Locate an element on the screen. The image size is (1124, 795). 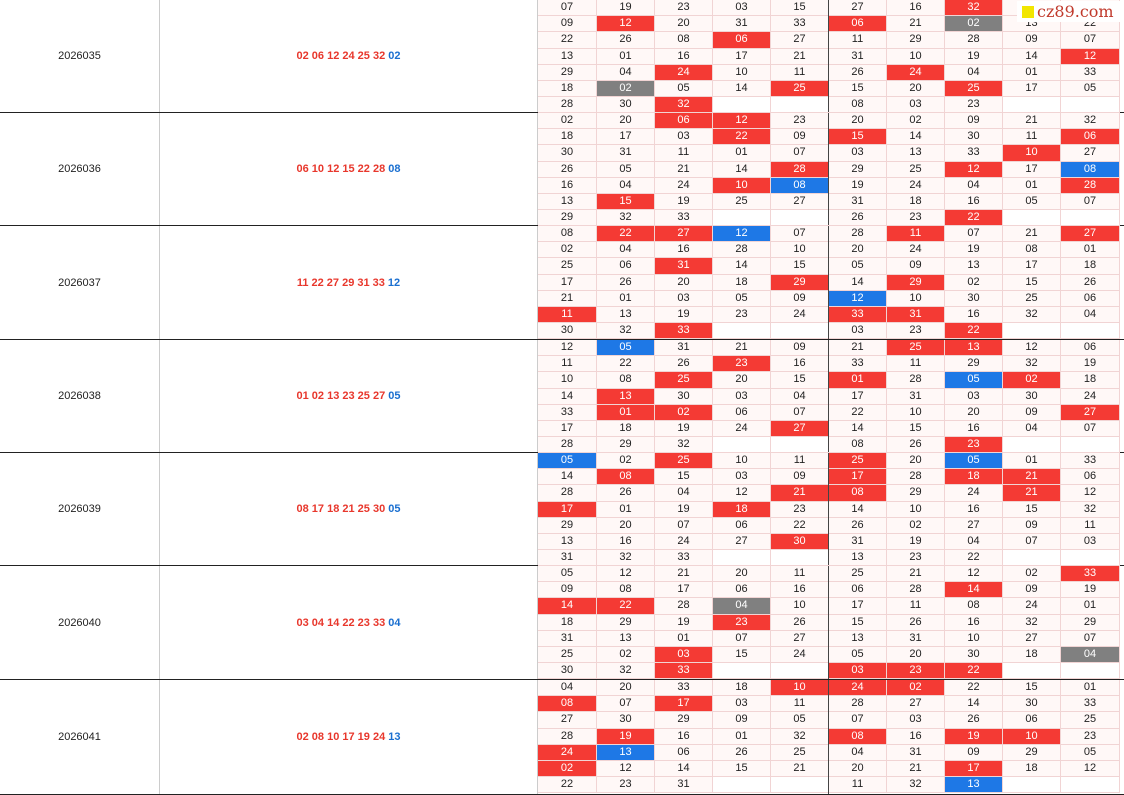
red-balls: 11 22 27 29 31 33 is located at coordinates (340, 282).